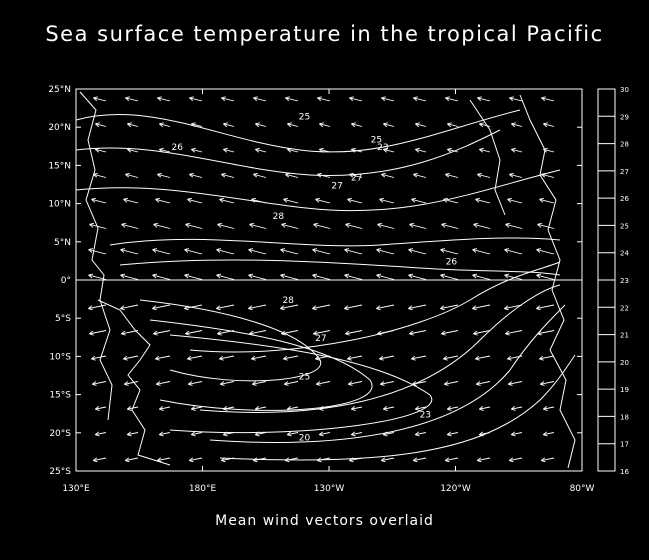 The width and height of the screenshot is (649, 560). I want to click on colorbar: 30 29 28 27 26 25 24 23 22 21 20 19 18 17 16, so click(613, 281).